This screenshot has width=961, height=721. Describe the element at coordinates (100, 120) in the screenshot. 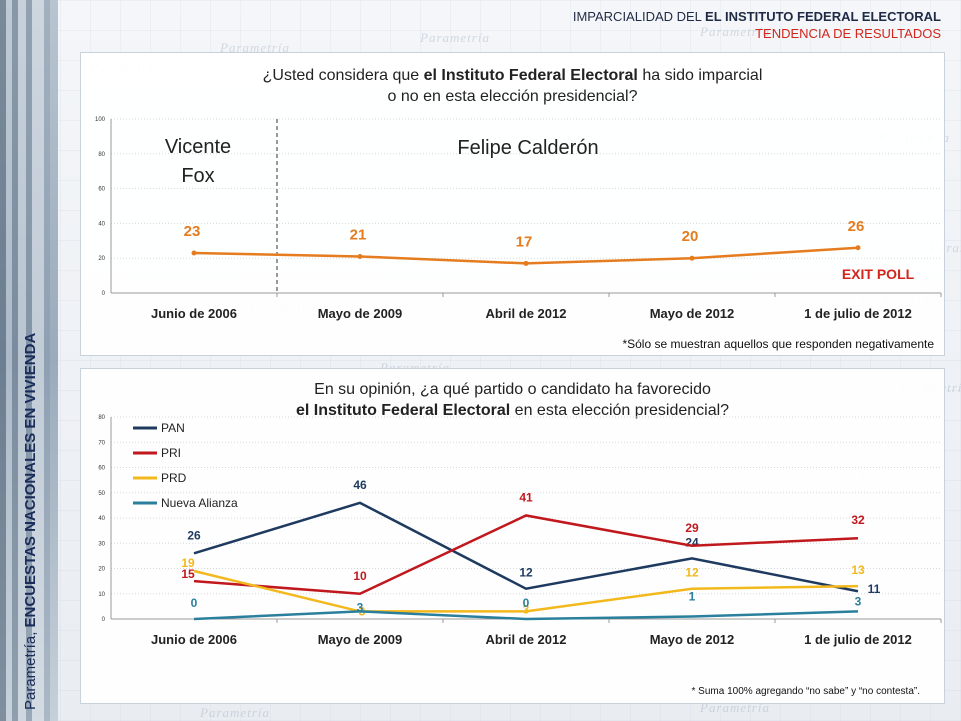

I see `y-tick-label: 100` at that location.